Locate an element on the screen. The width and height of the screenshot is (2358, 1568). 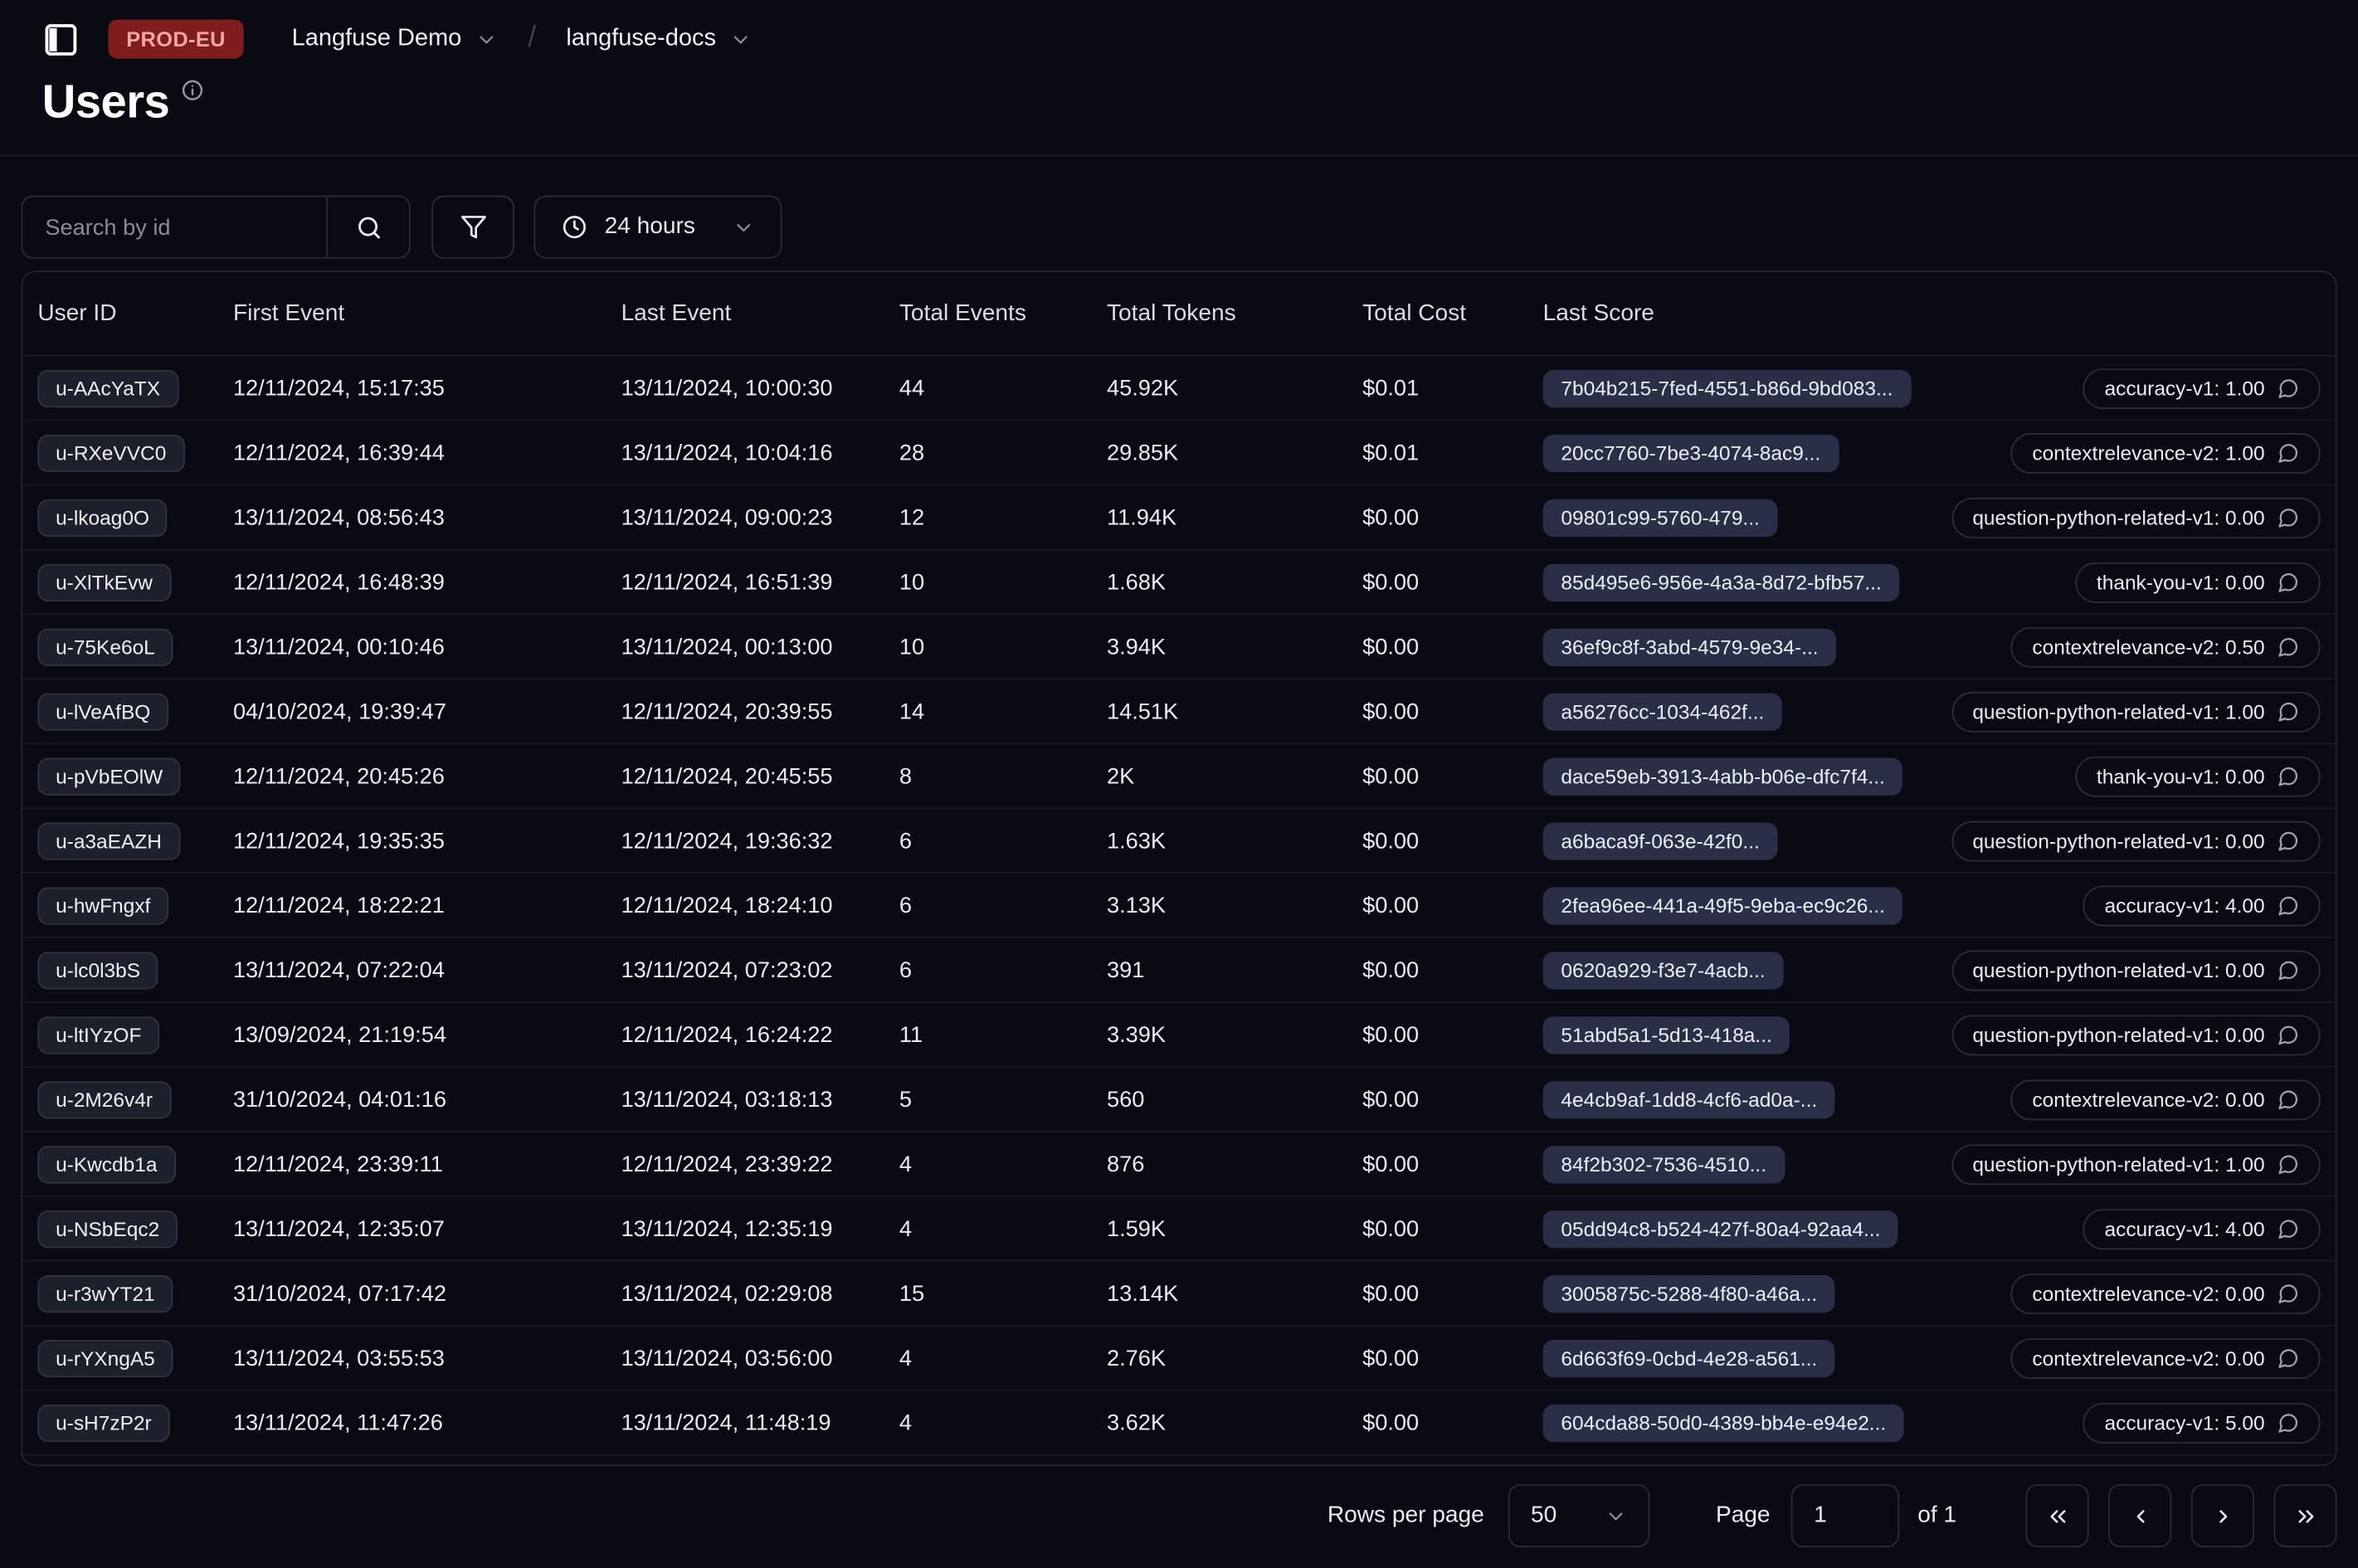
score-pill: accuracy-v1: 1.00 is located at coordinates (2202, 388).